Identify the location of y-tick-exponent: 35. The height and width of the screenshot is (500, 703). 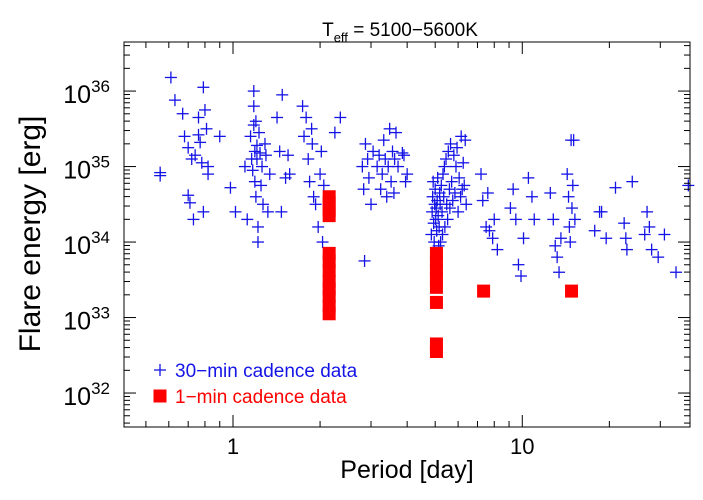
(100, 162).